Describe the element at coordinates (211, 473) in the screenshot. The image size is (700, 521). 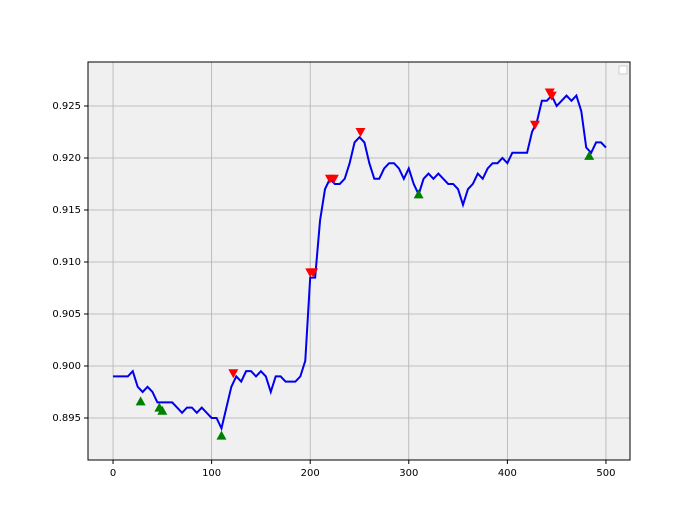
I see `x-tick-label: 100` at that location.